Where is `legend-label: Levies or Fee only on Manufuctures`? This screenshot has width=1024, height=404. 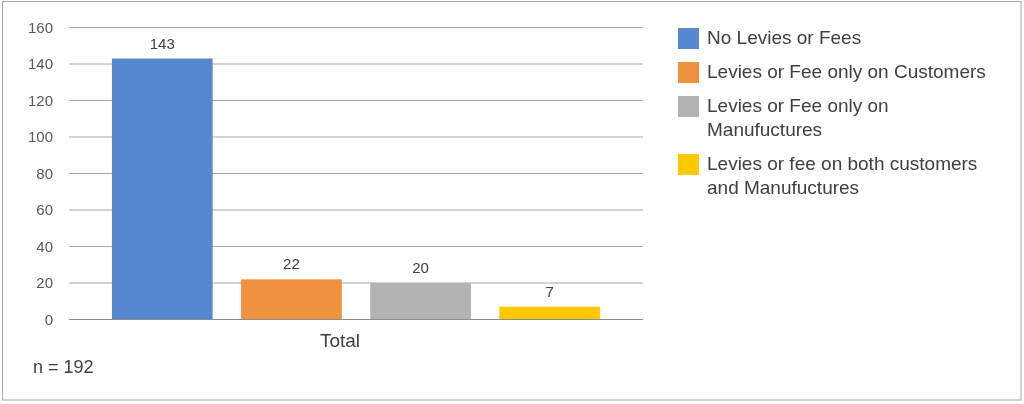
legend-label: Levies or Fee only on Manufuctures is located at coordinates (798, 117).